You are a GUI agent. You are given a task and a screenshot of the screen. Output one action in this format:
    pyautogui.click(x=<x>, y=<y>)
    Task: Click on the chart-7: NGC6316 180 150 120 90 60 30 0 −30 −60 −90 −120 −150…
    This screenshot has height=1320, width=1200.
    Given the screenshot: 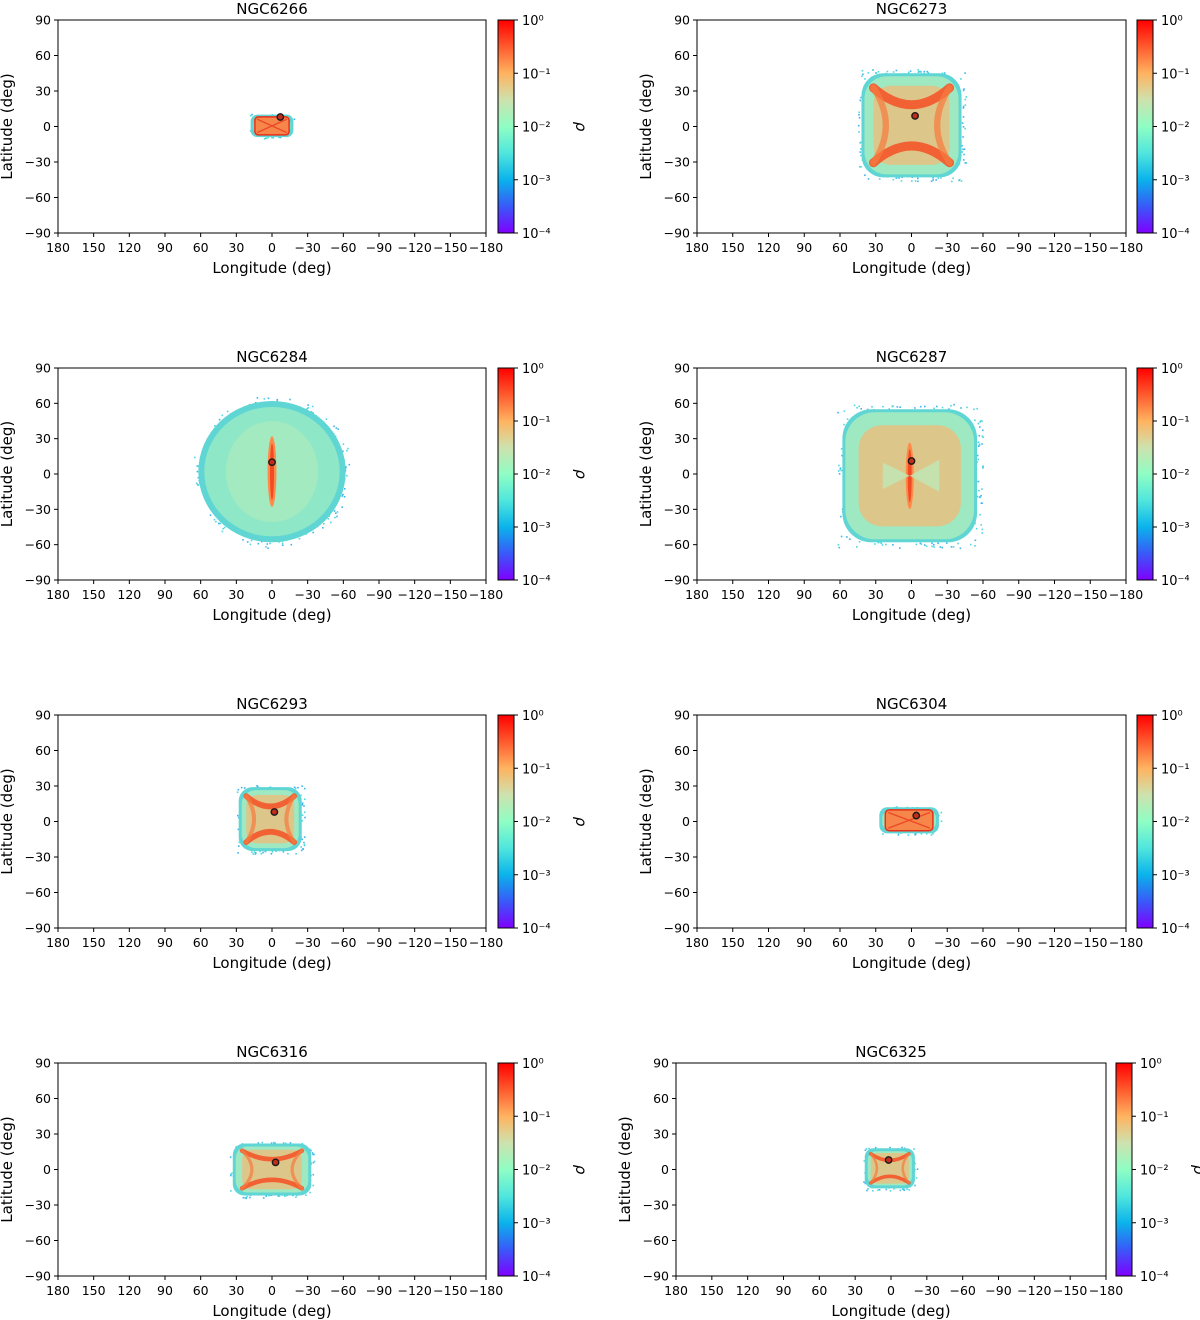 What is the action you would take?
    pyautogui.click(x=295, y=1181)
    